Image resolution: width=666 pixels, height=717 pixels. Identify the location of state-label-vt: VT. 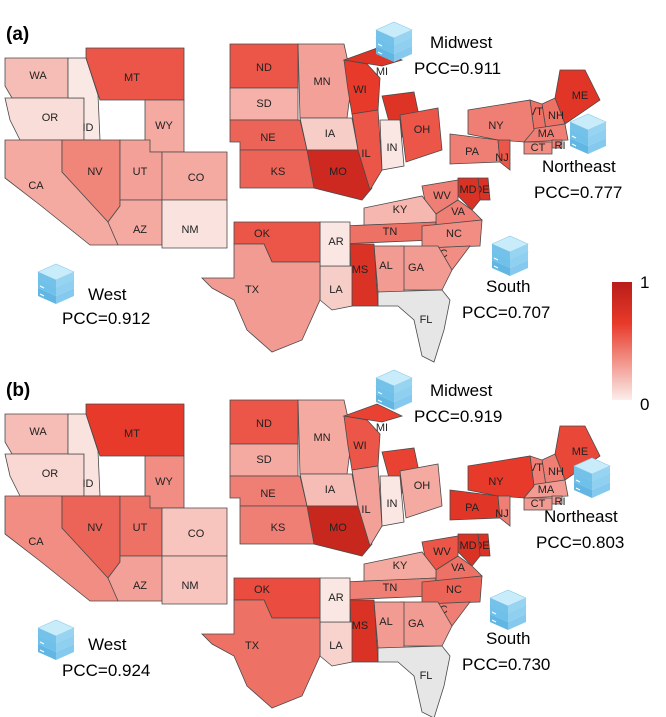
(536, 112).